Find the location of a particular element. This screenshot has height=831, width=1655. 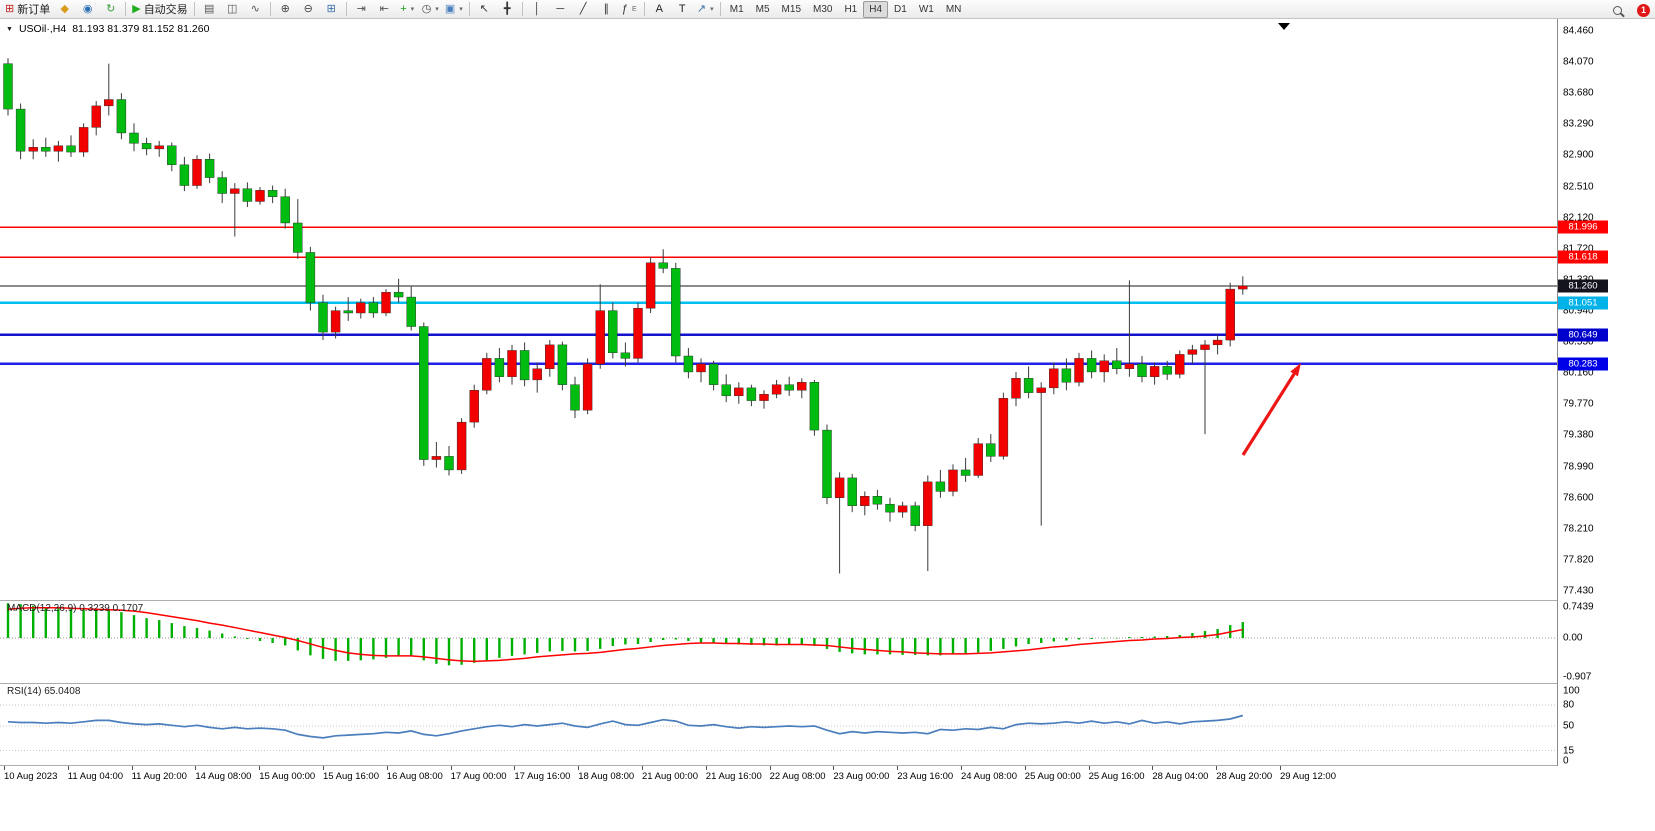

chart-title: ▼ USOil·,H4 81.193 81.379 81.152 81.260 is located at coordinates (107, 29).